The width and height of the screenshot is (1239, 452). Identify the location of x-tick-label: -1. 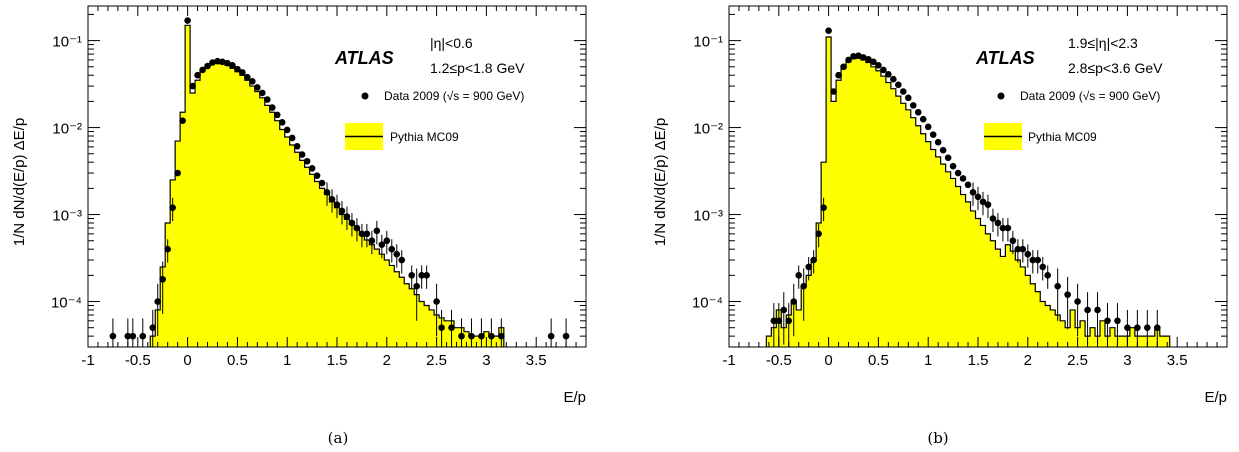
(87, 360).